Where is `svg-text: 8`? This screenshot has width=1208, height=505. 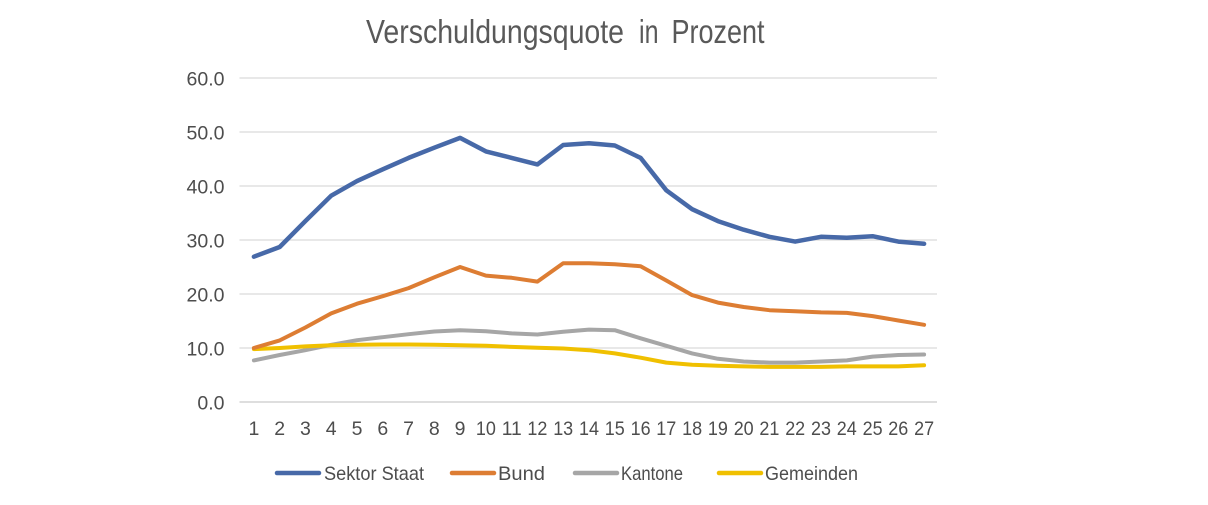 svg-text: 8 is located at coordinates (434, 429).